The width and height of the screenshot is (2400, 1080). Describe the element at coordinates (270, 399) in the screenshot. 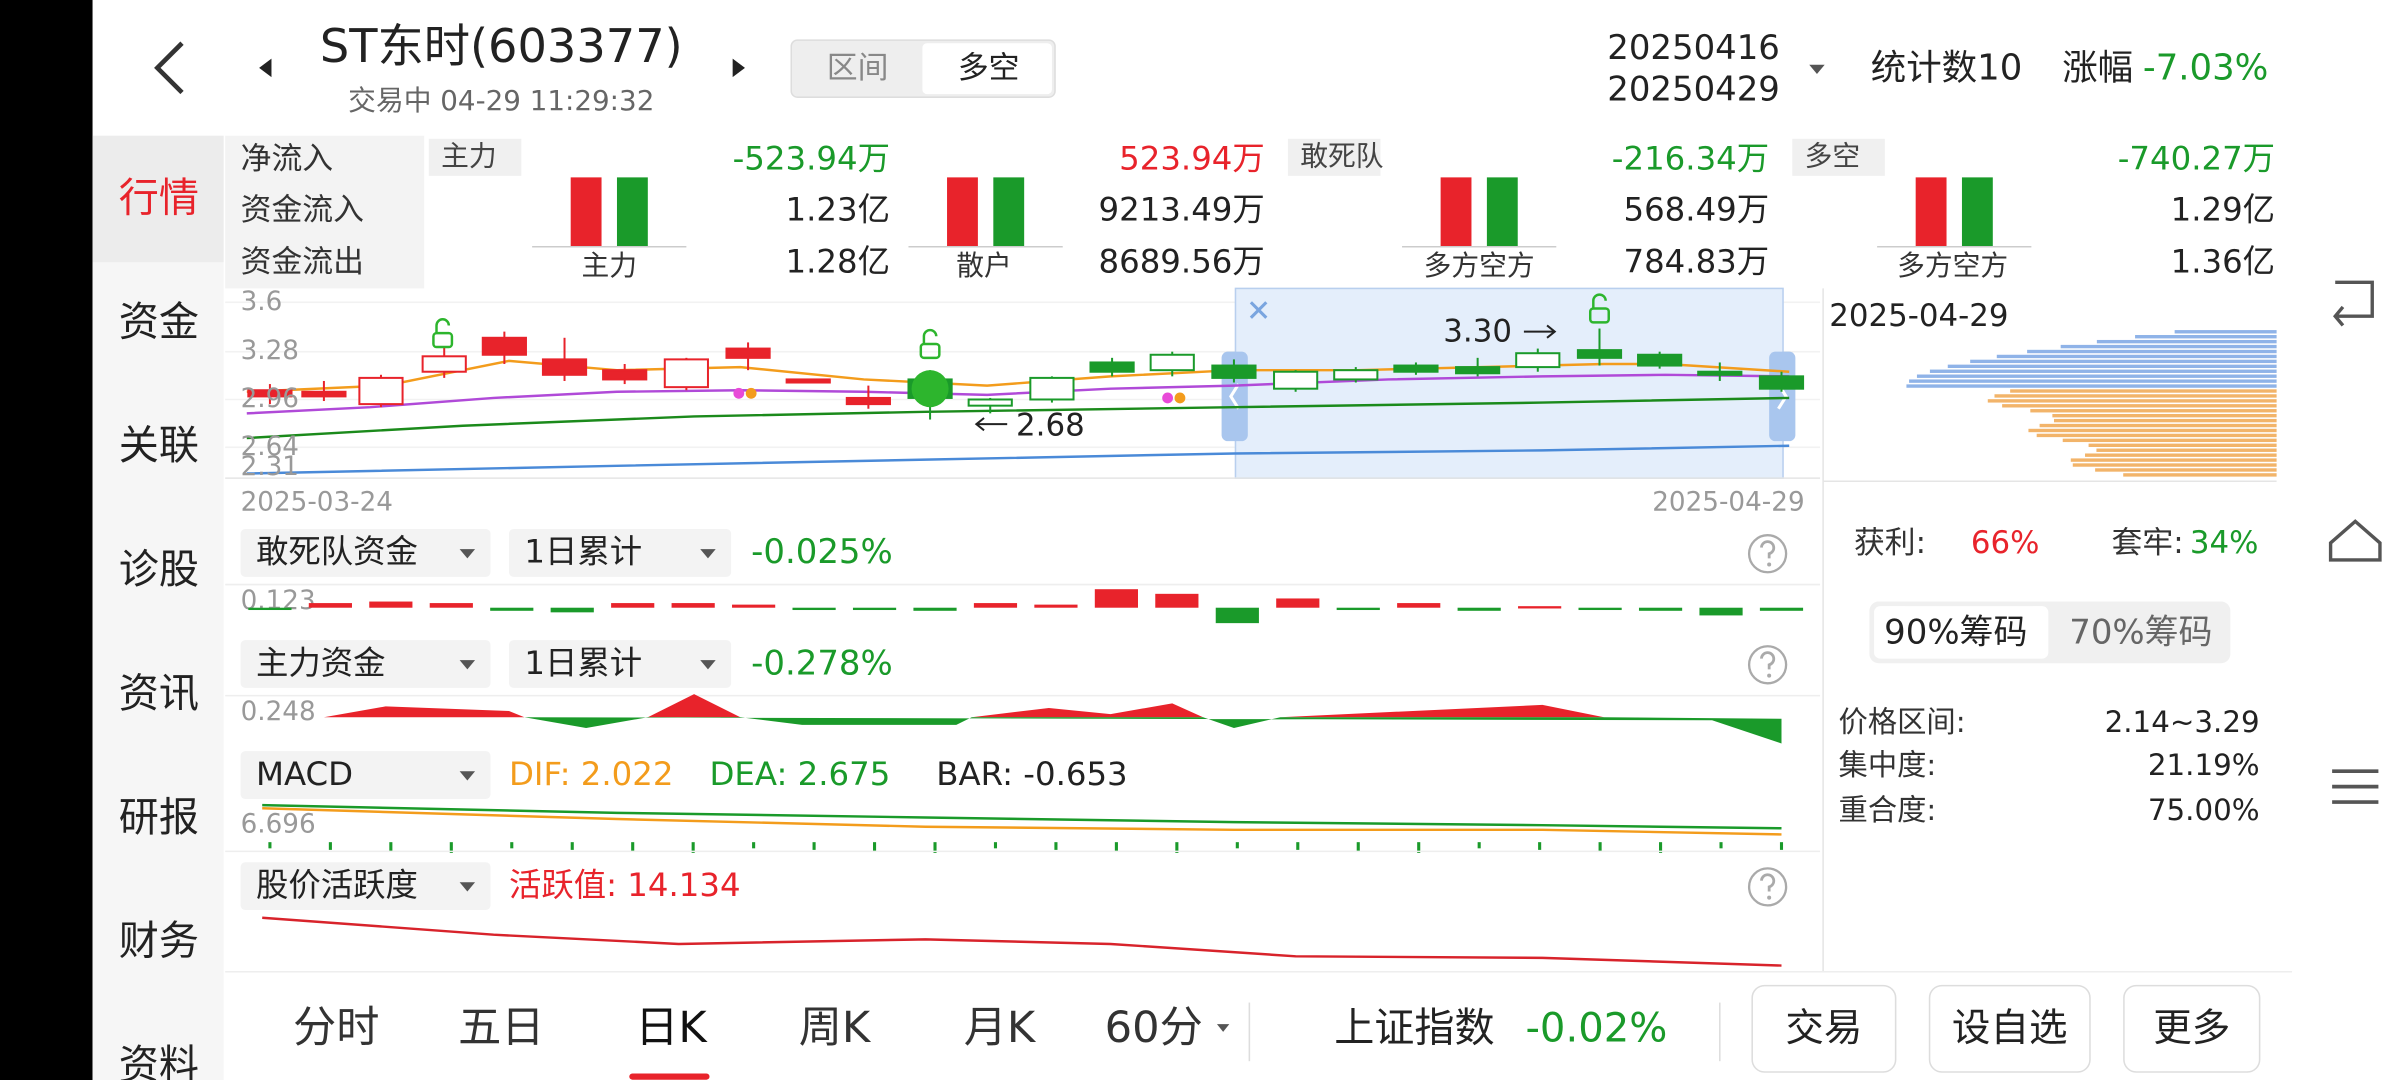

I see `price-label: 2.96` at that location.